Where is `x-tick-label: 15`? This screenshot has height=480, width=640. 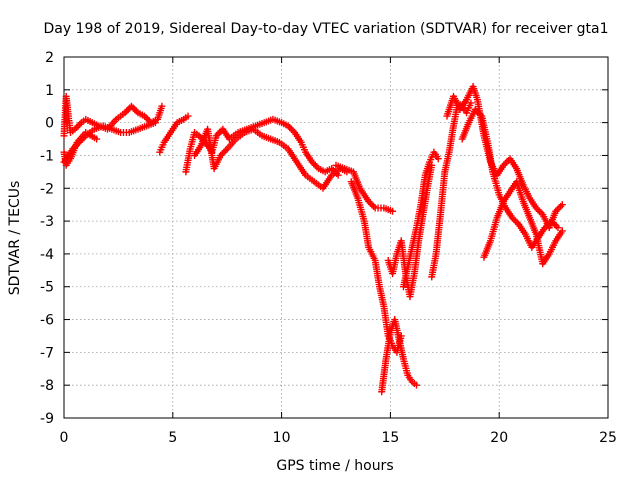
x-tick-label: 15 is located at coordinates (390, 438).